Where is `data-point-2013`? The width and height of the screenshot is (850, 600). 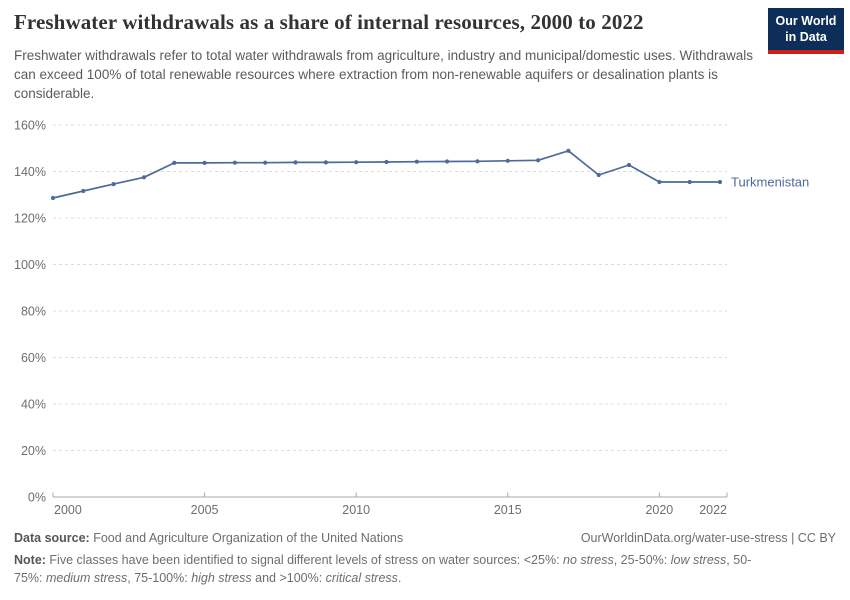 data-point-2013 is located at coordinates (447, 161).